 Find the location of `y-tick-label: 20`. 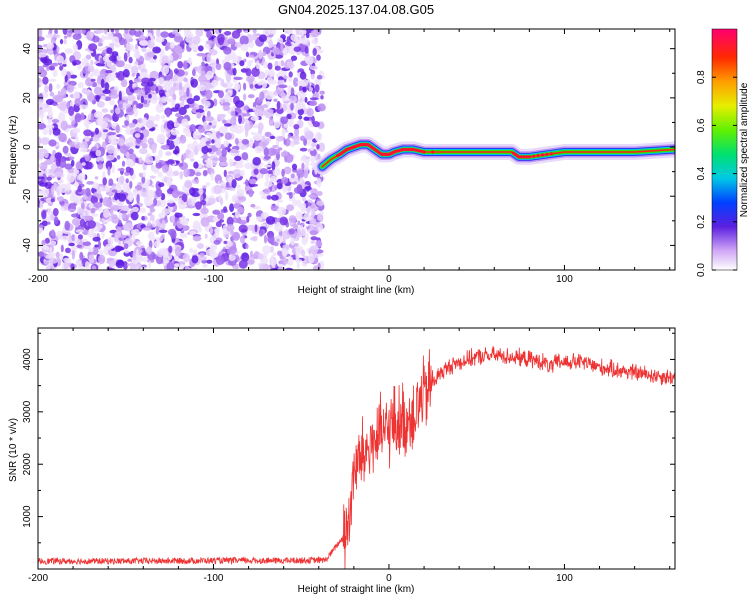

y-tick-label: 20 is located at coordinates (27, 98).